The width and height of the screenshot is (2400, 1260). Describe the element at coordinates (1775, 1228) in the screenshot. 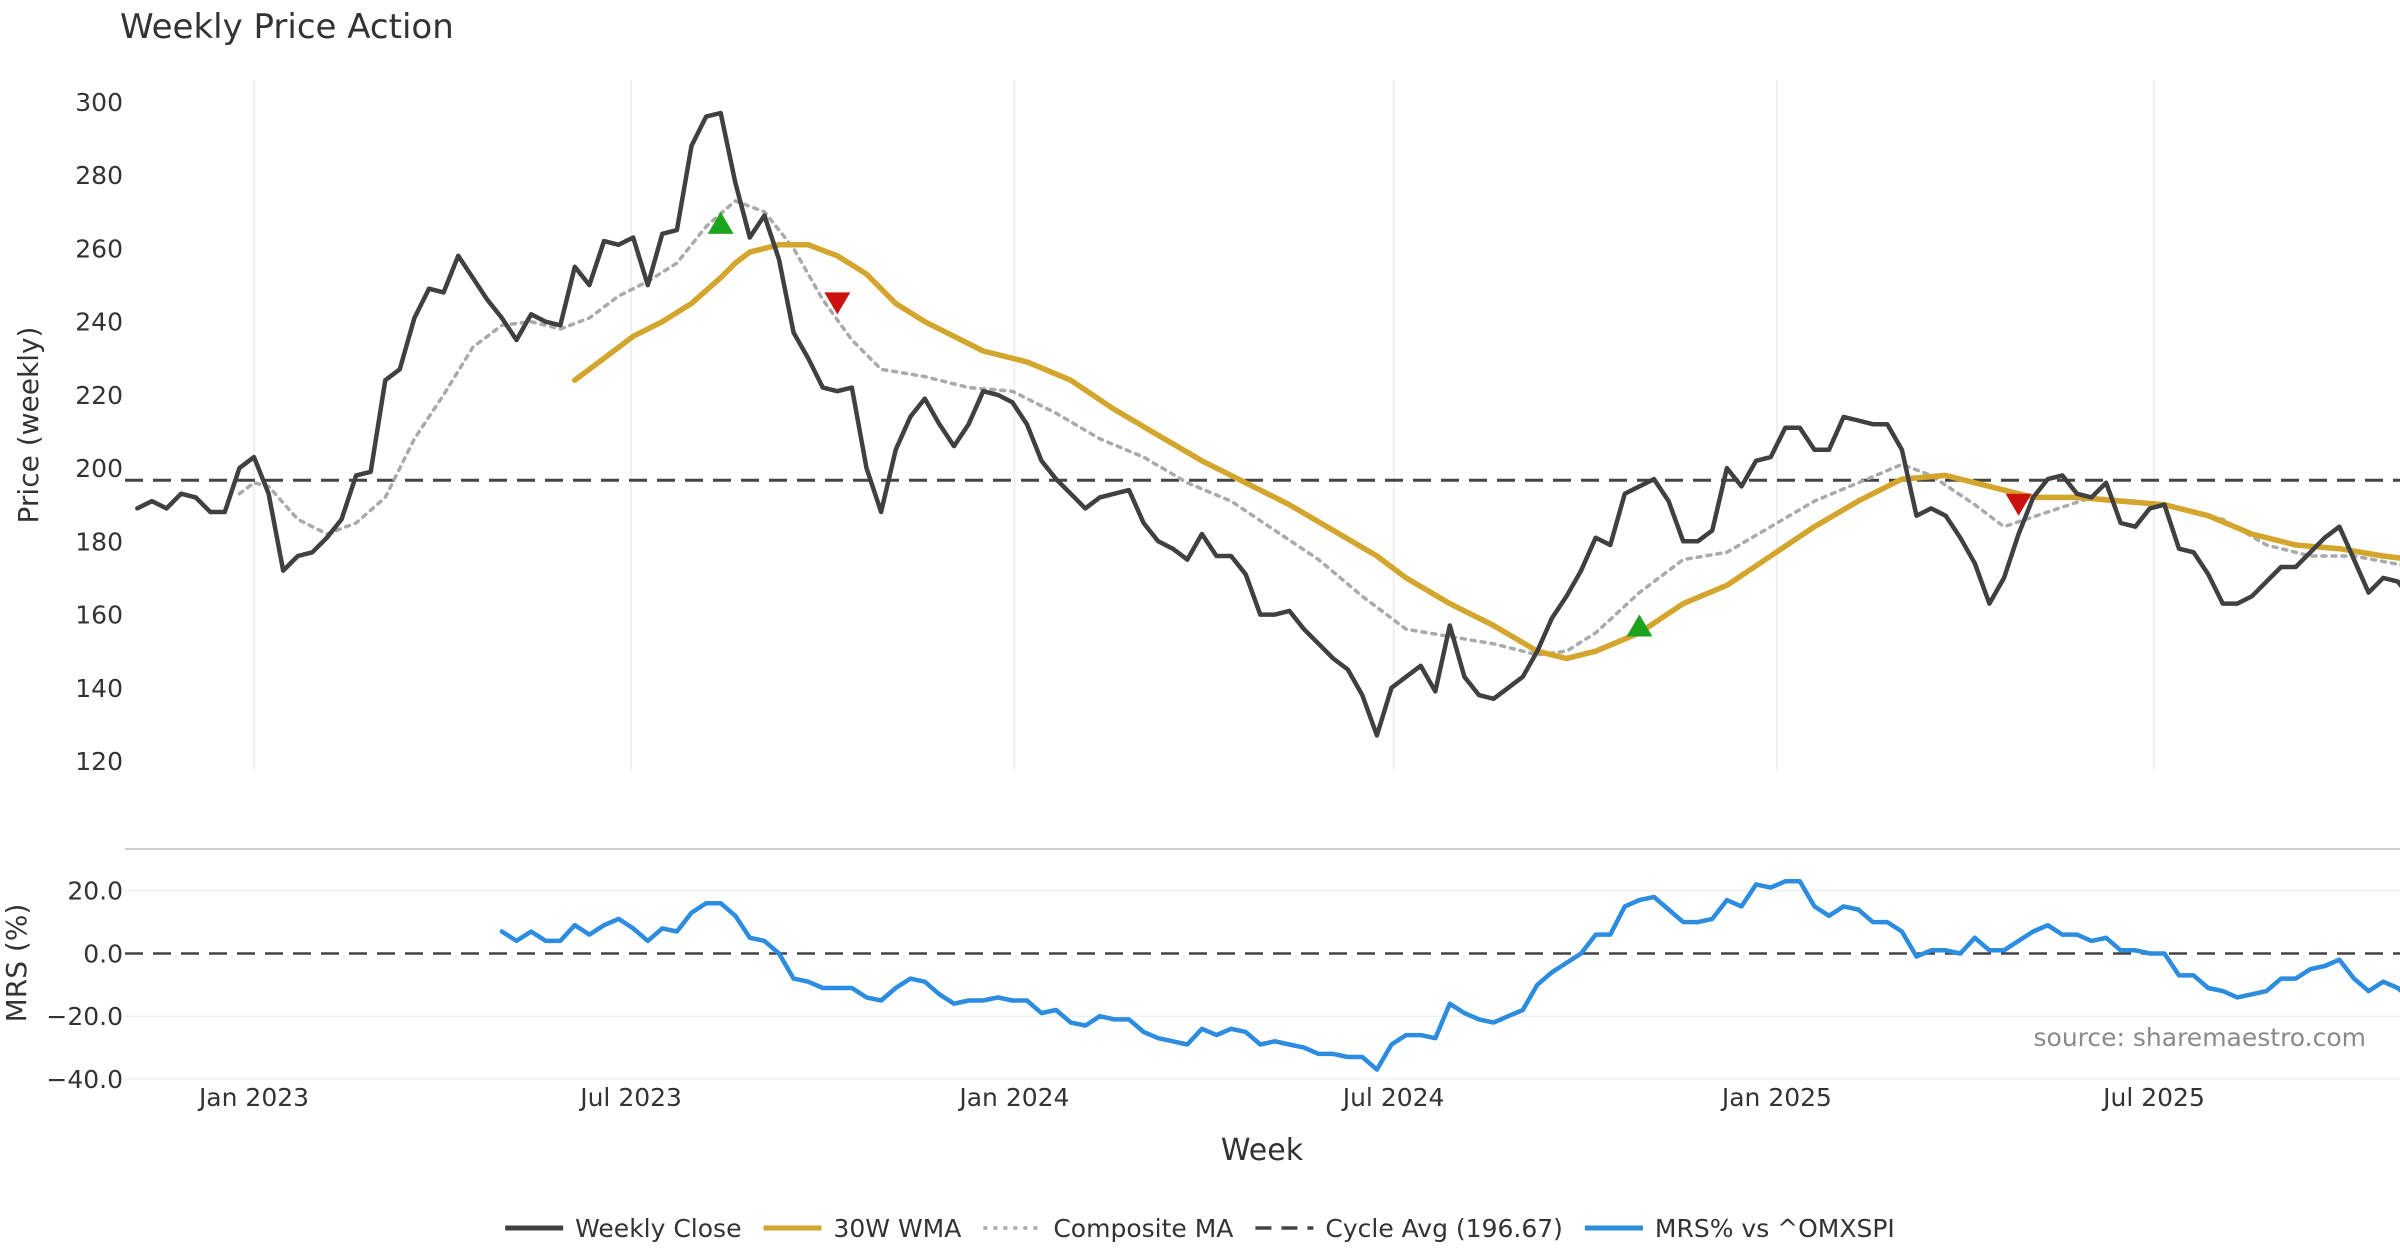

I see `legend-label: MRS% vs ^OMXSPI` at that location.